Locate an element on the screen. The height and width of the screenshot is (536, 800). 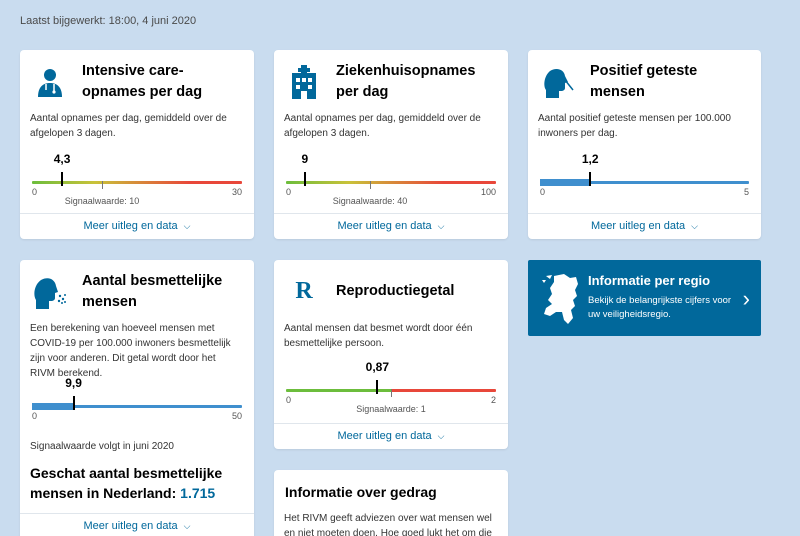
behaviour-title: Informatie over gedrag is located at coordinates (361, 492).